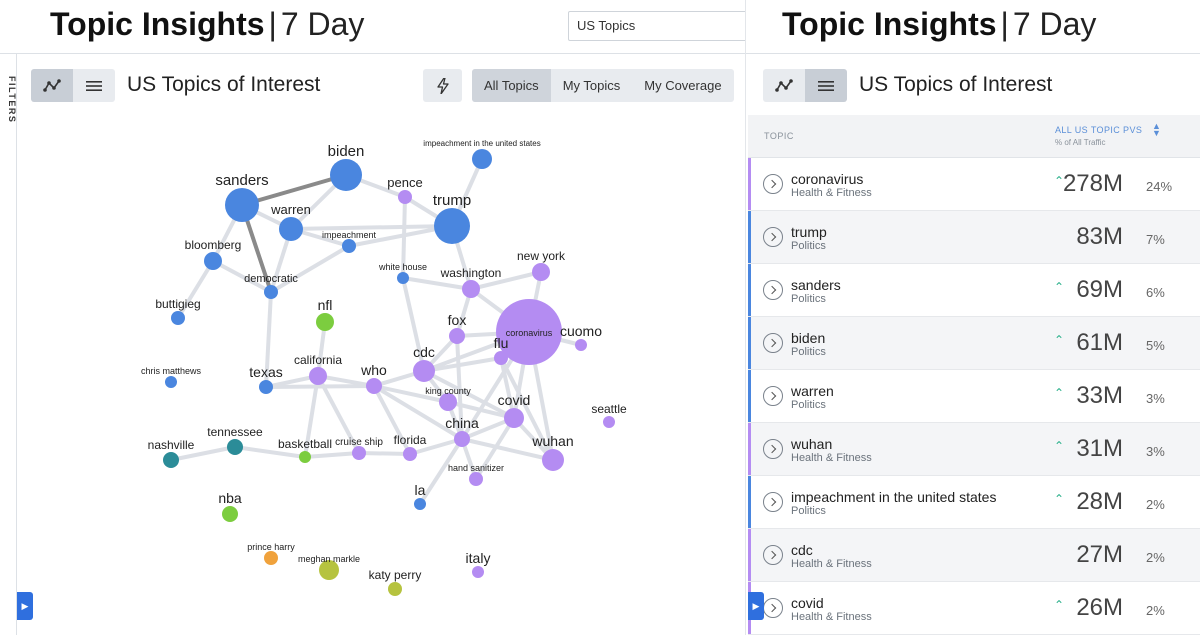  I want to click on graph-node-biden, so click(346, 175).